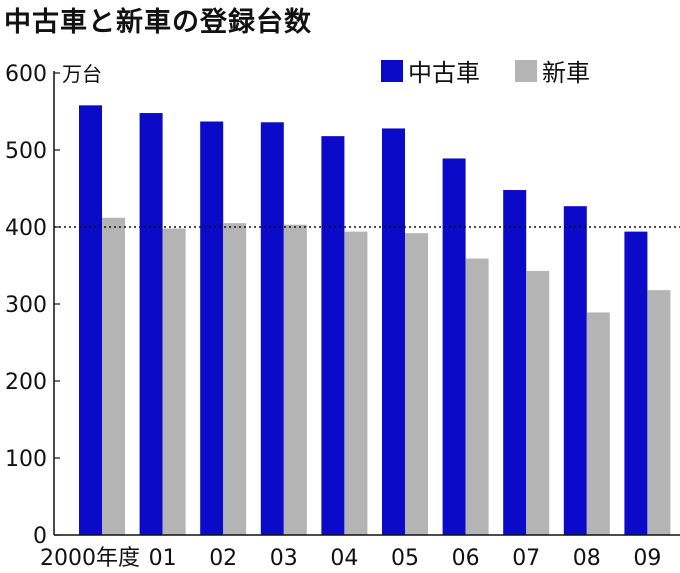  What do you see at coordinates (284, 558) in the screenshot?
I see `x-tick-label: 03` at bounding box center [284, 558].